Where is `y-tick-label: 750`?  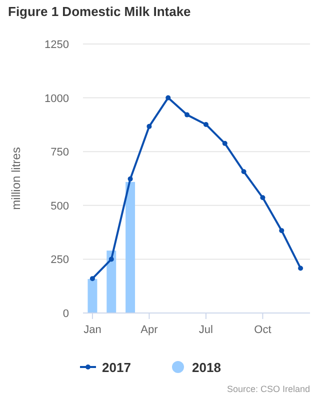 y-tick-label: 750 is located at coordinates (59, 152).